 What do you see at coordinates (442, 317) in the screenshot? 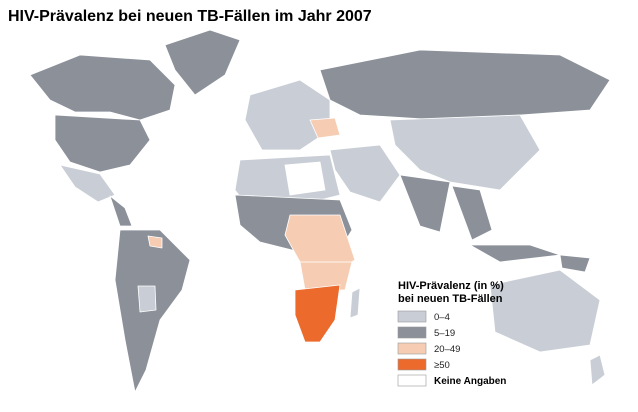
I see `legend-label: 0–4` at bounding box center [442, 317].